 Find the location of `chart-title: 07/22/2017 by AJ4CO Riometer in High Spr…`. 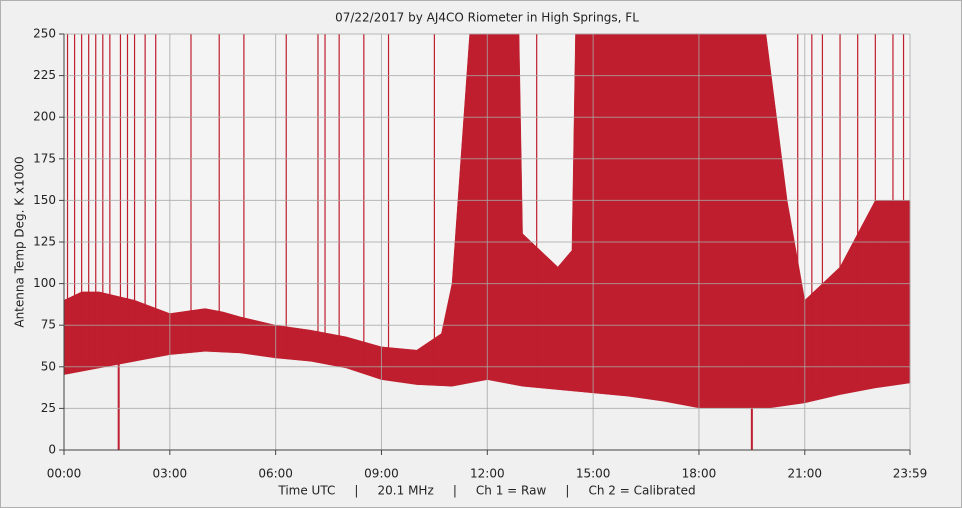

chart-title: 07/22/2017 by AJ4CO Riometer in High Spr… is located at coordinates (487, 18).